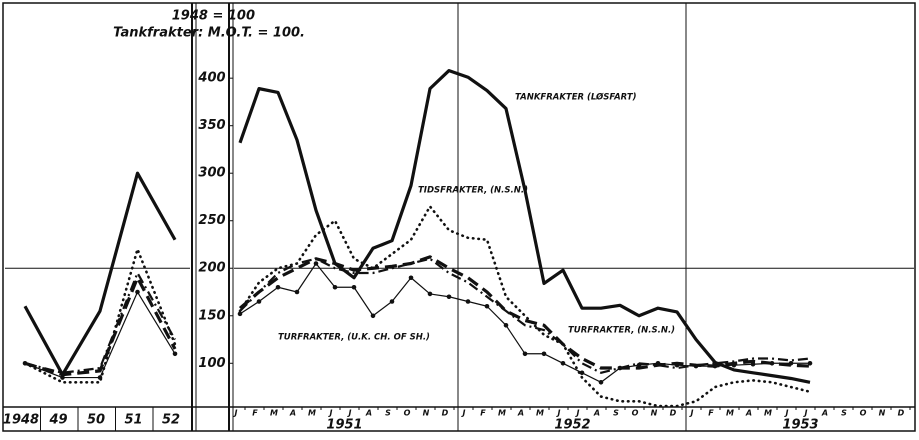 The height and width of the screenshot is (440, 919). What do you see at coordinates (473, 191) in the screenshot?
I see `series-annotation: TIDSFRAKTER, (N.S.N.)` at bounding box center [473, 191].